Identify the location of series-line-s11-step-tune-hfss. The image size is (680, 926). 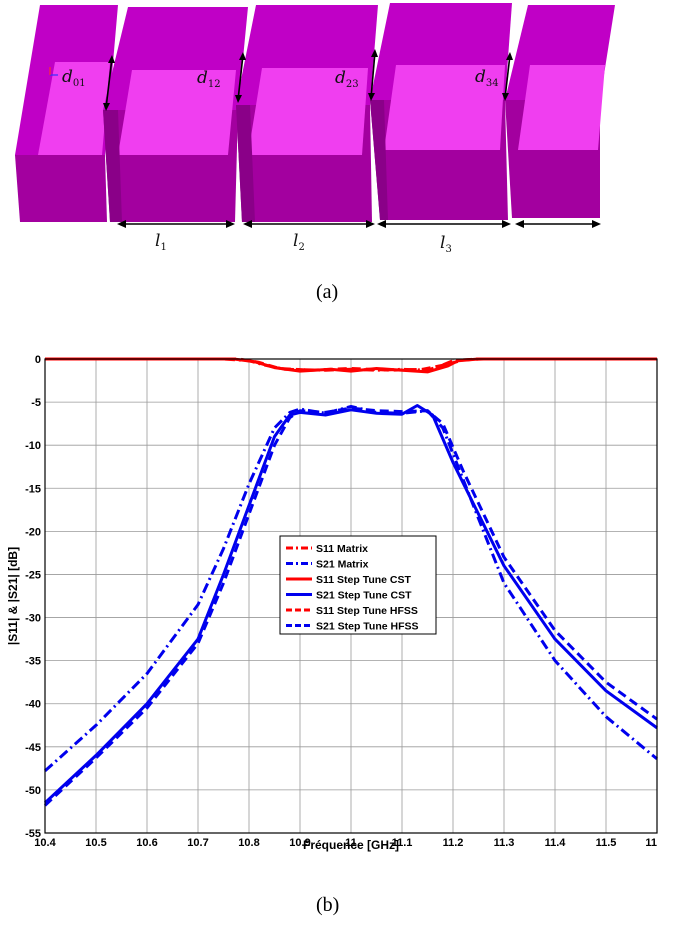
(351, 364).